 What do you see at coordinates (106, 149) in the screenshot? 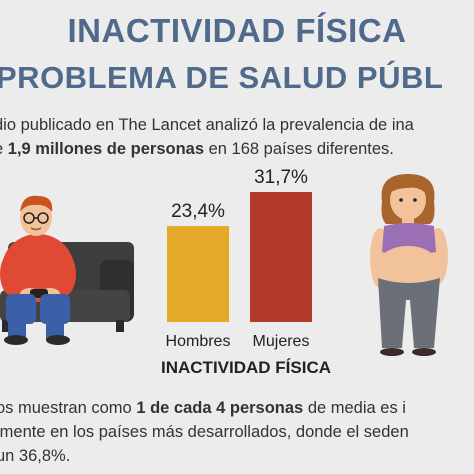
I see `intro-highlight: 1,9 millones de personas` at bounding box center [106, 149].